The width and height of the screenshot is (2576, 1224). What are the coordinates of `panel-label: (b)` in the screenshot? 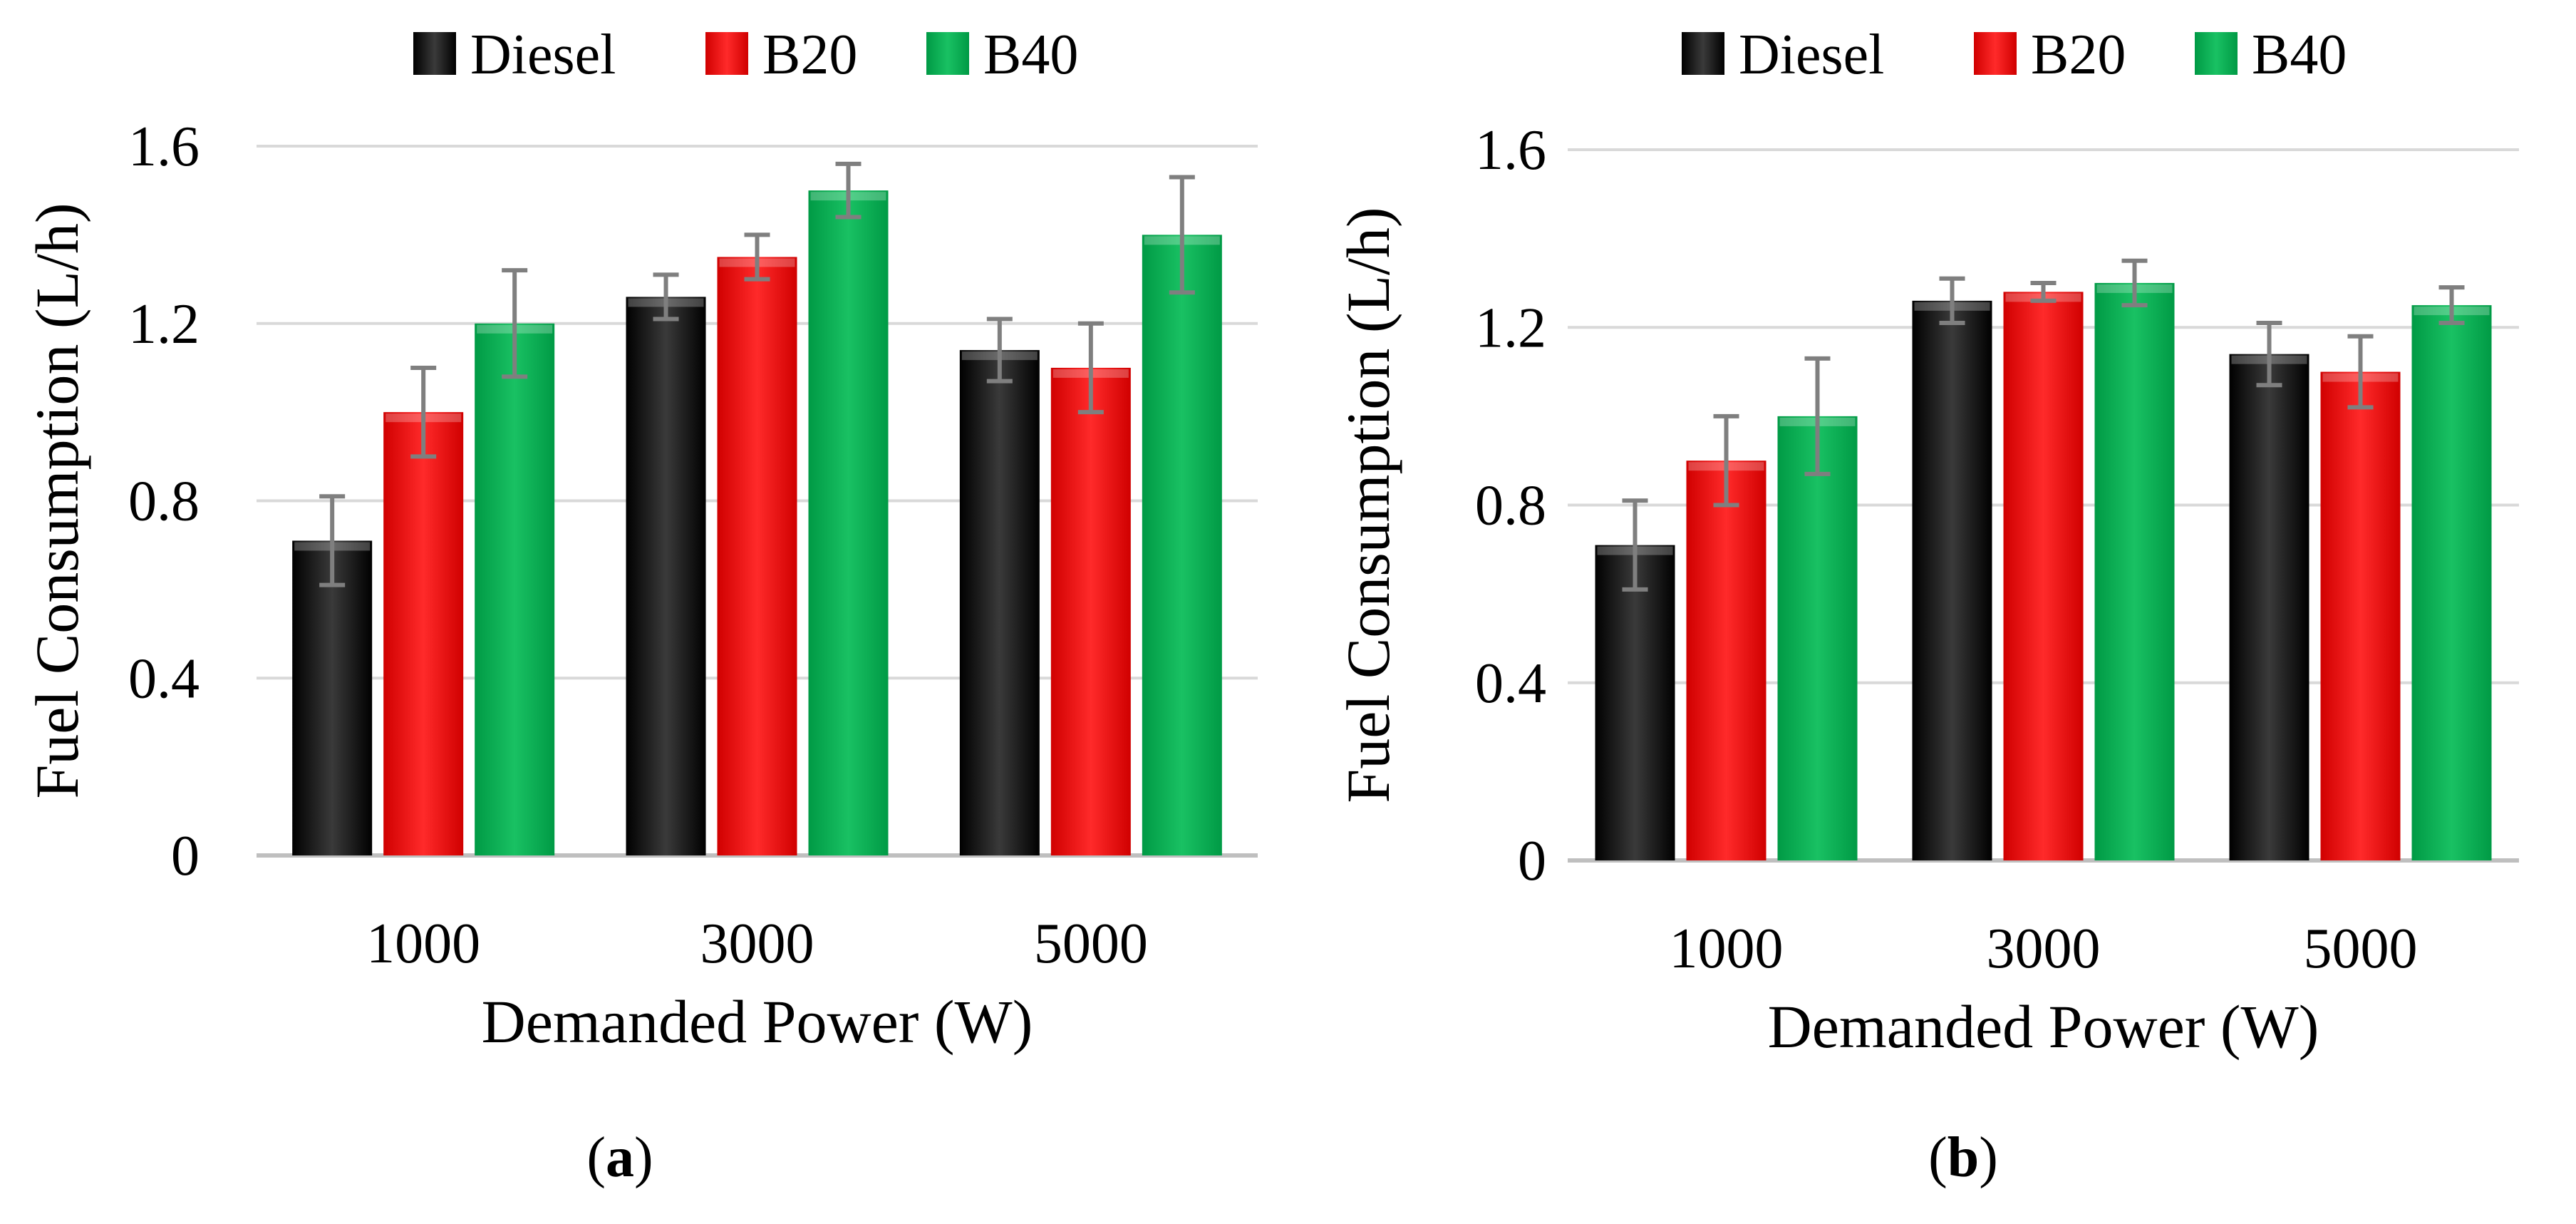 It's located at (1963, 1157).